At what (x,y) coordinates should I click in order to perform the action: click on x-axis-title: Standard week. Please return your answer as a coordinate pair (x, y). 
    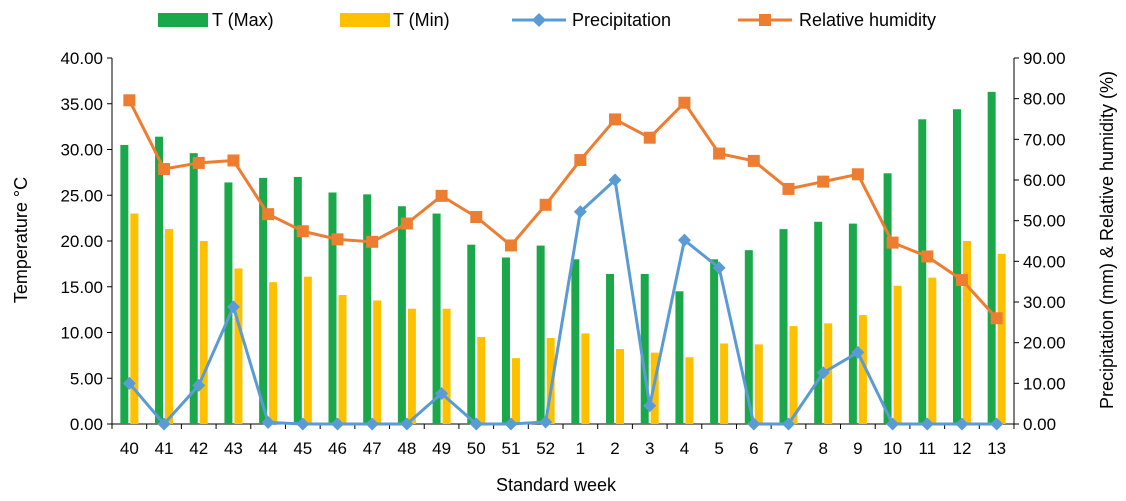
    Looking at the image, I should click on (556, 485).